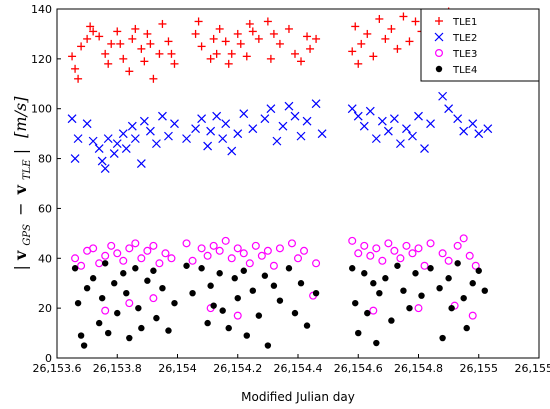 The height and width of the screenshot is (409, 550). What do you see at coordinates (41, 109) in the screenshot?
I see `y-tick-label: 100` at bounding box center [41, 109].